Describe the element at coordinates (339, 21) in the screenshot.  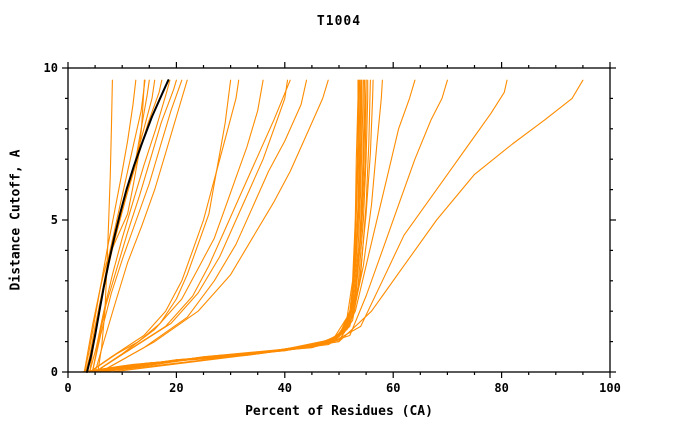
I see `chart-title: T1004` at that location.